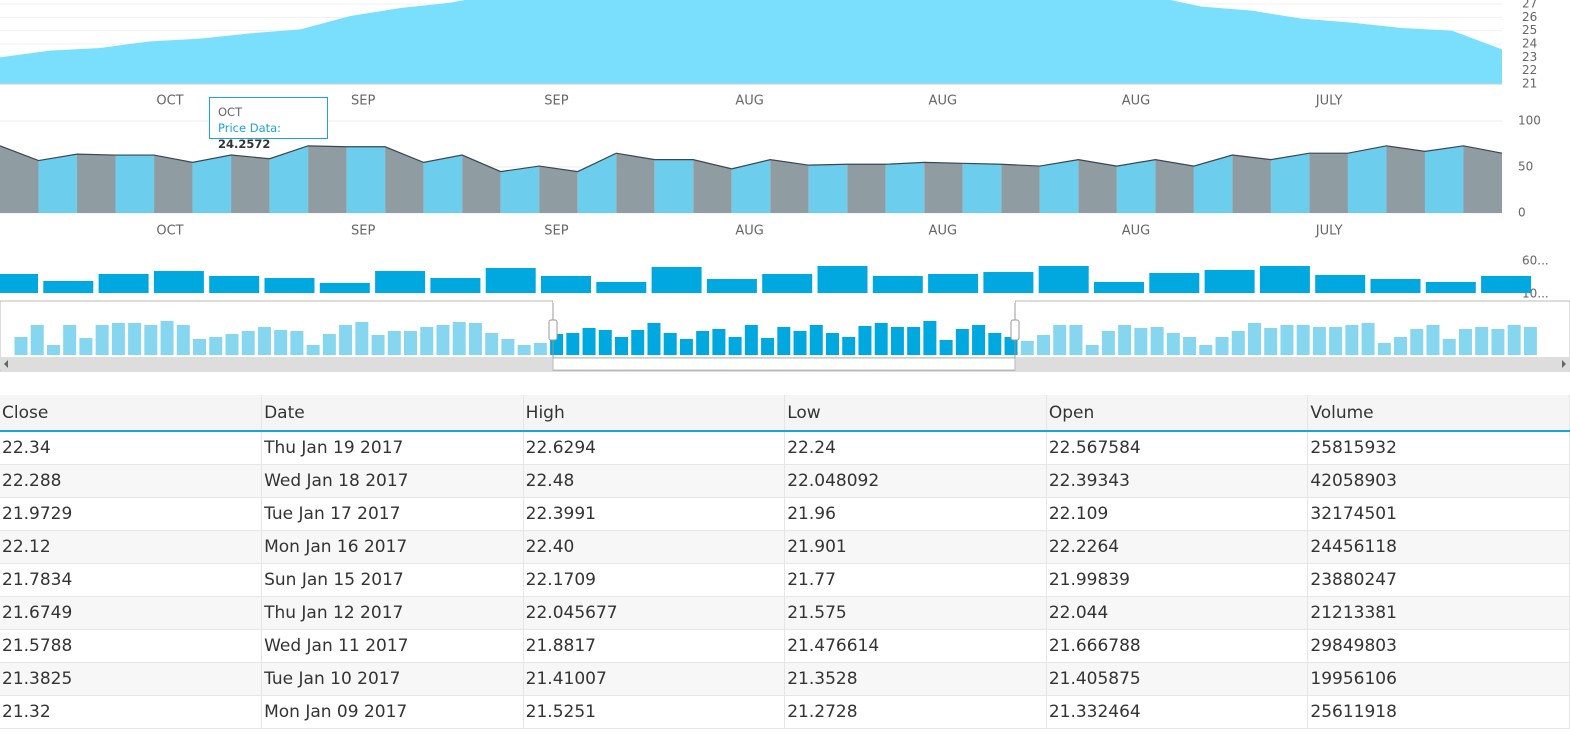  I want to click on column-header: Volume, so click(1438, 413).